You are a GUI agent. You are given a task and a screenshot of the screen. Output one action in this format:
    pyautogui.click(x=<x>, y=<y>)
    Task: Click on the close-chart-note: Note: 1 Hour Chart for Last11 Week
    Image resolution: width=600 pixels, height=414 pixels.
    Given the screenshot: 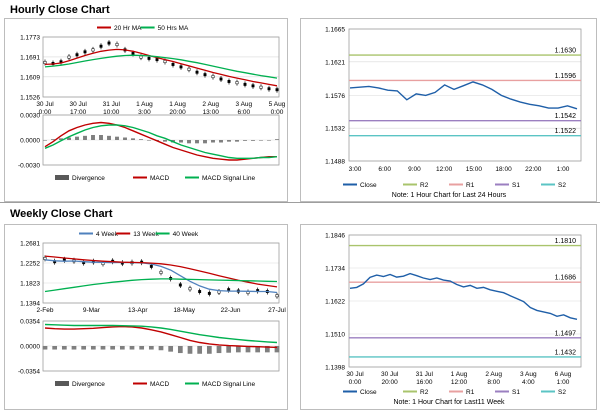 What is the action you would take?
    pyautogui.click(x=449, y=402)
    